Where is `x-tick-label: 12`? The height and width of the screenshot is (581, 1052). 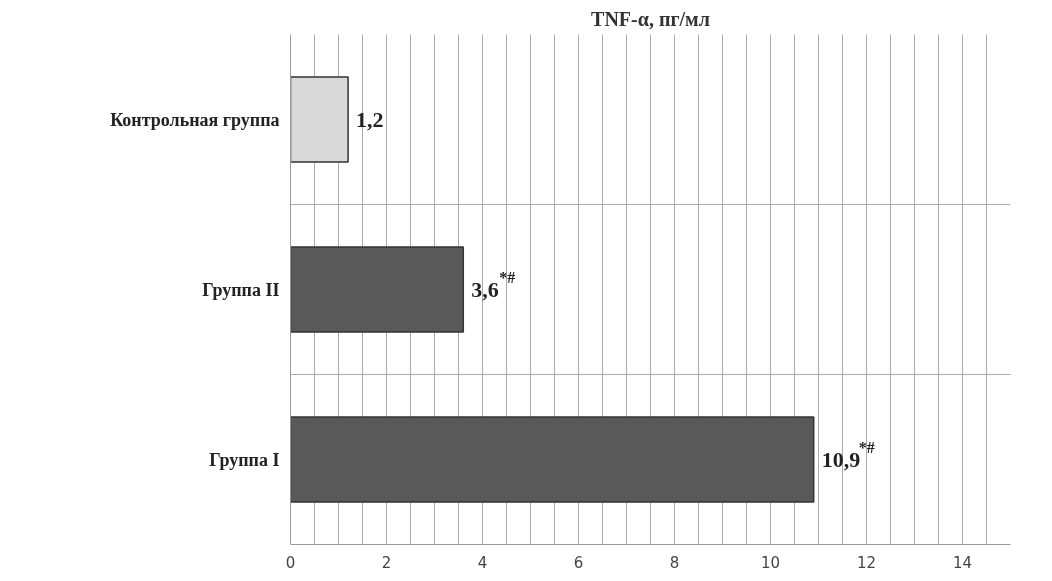 x-tick-label: 12 is located at coordinates (866, 562).